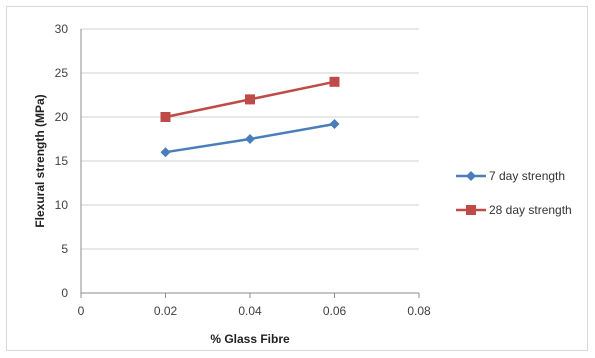 The image size is (595, 358). What do you see at coordinates (335, 311) in the screenshot?
I see `x-tick-label: 0.06` at bounding box center [335, 311].